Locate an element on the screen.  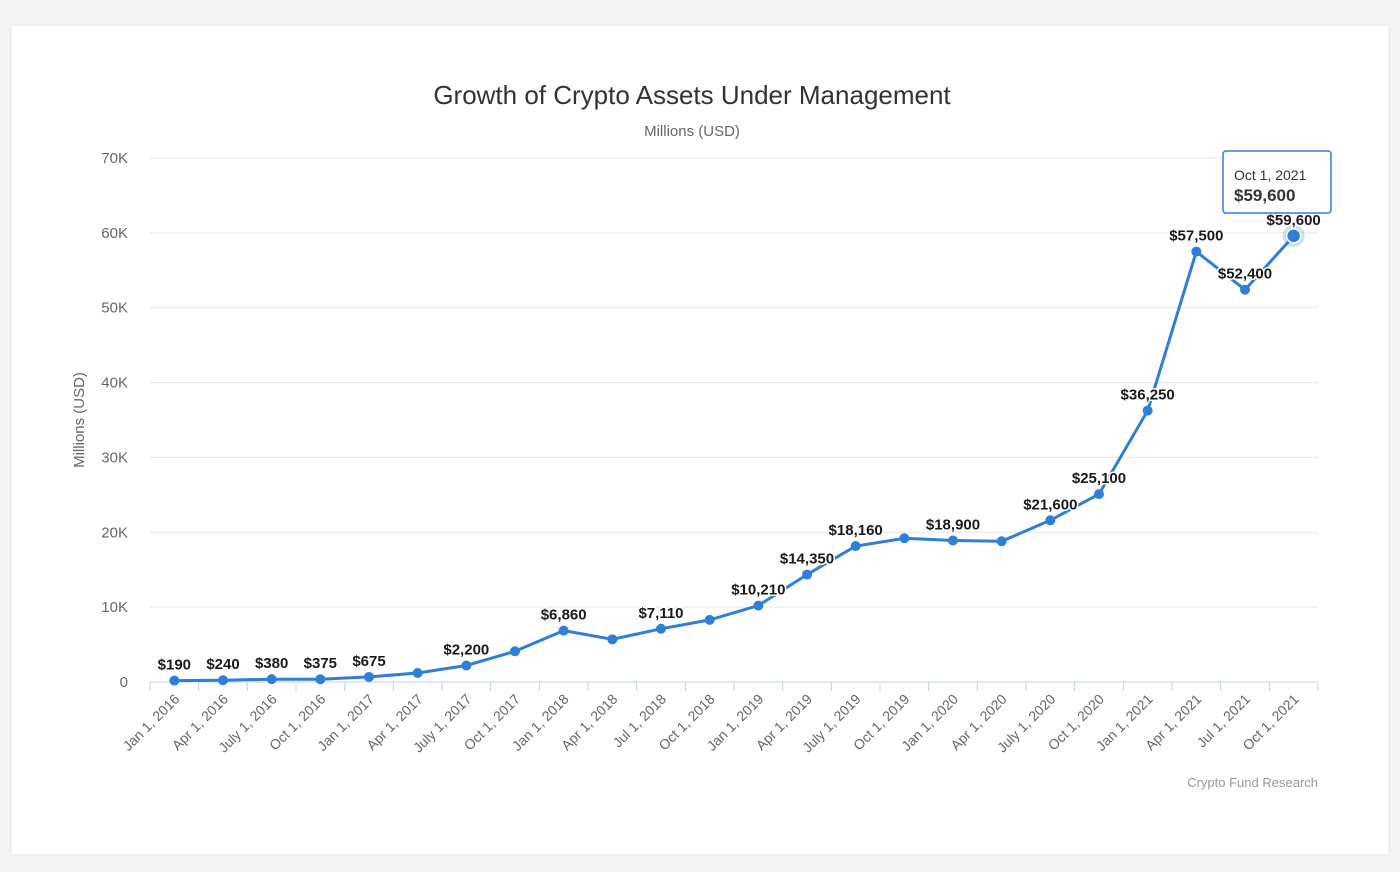
data-label: $240 is located at coordinates (222, 664).